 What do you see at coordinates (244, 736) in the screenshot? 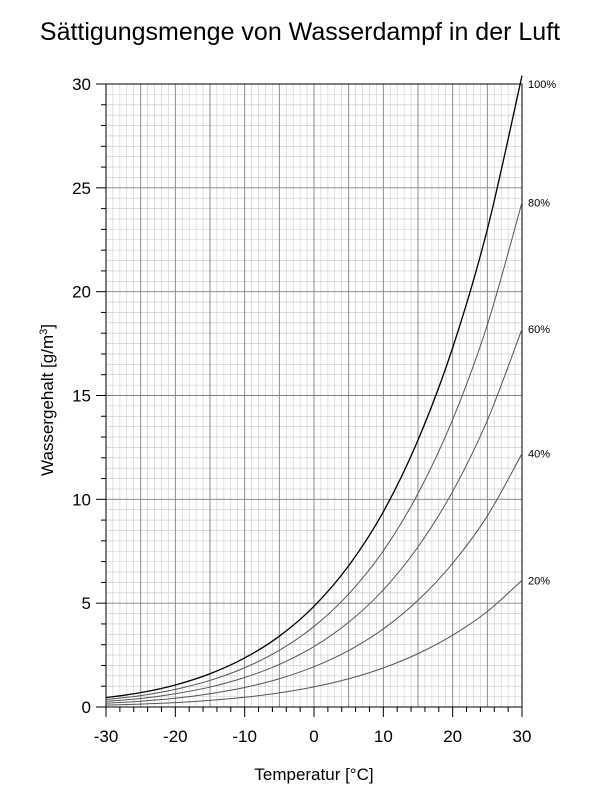
I see `x-tick-label: -10` at bounding box center [244, 736].